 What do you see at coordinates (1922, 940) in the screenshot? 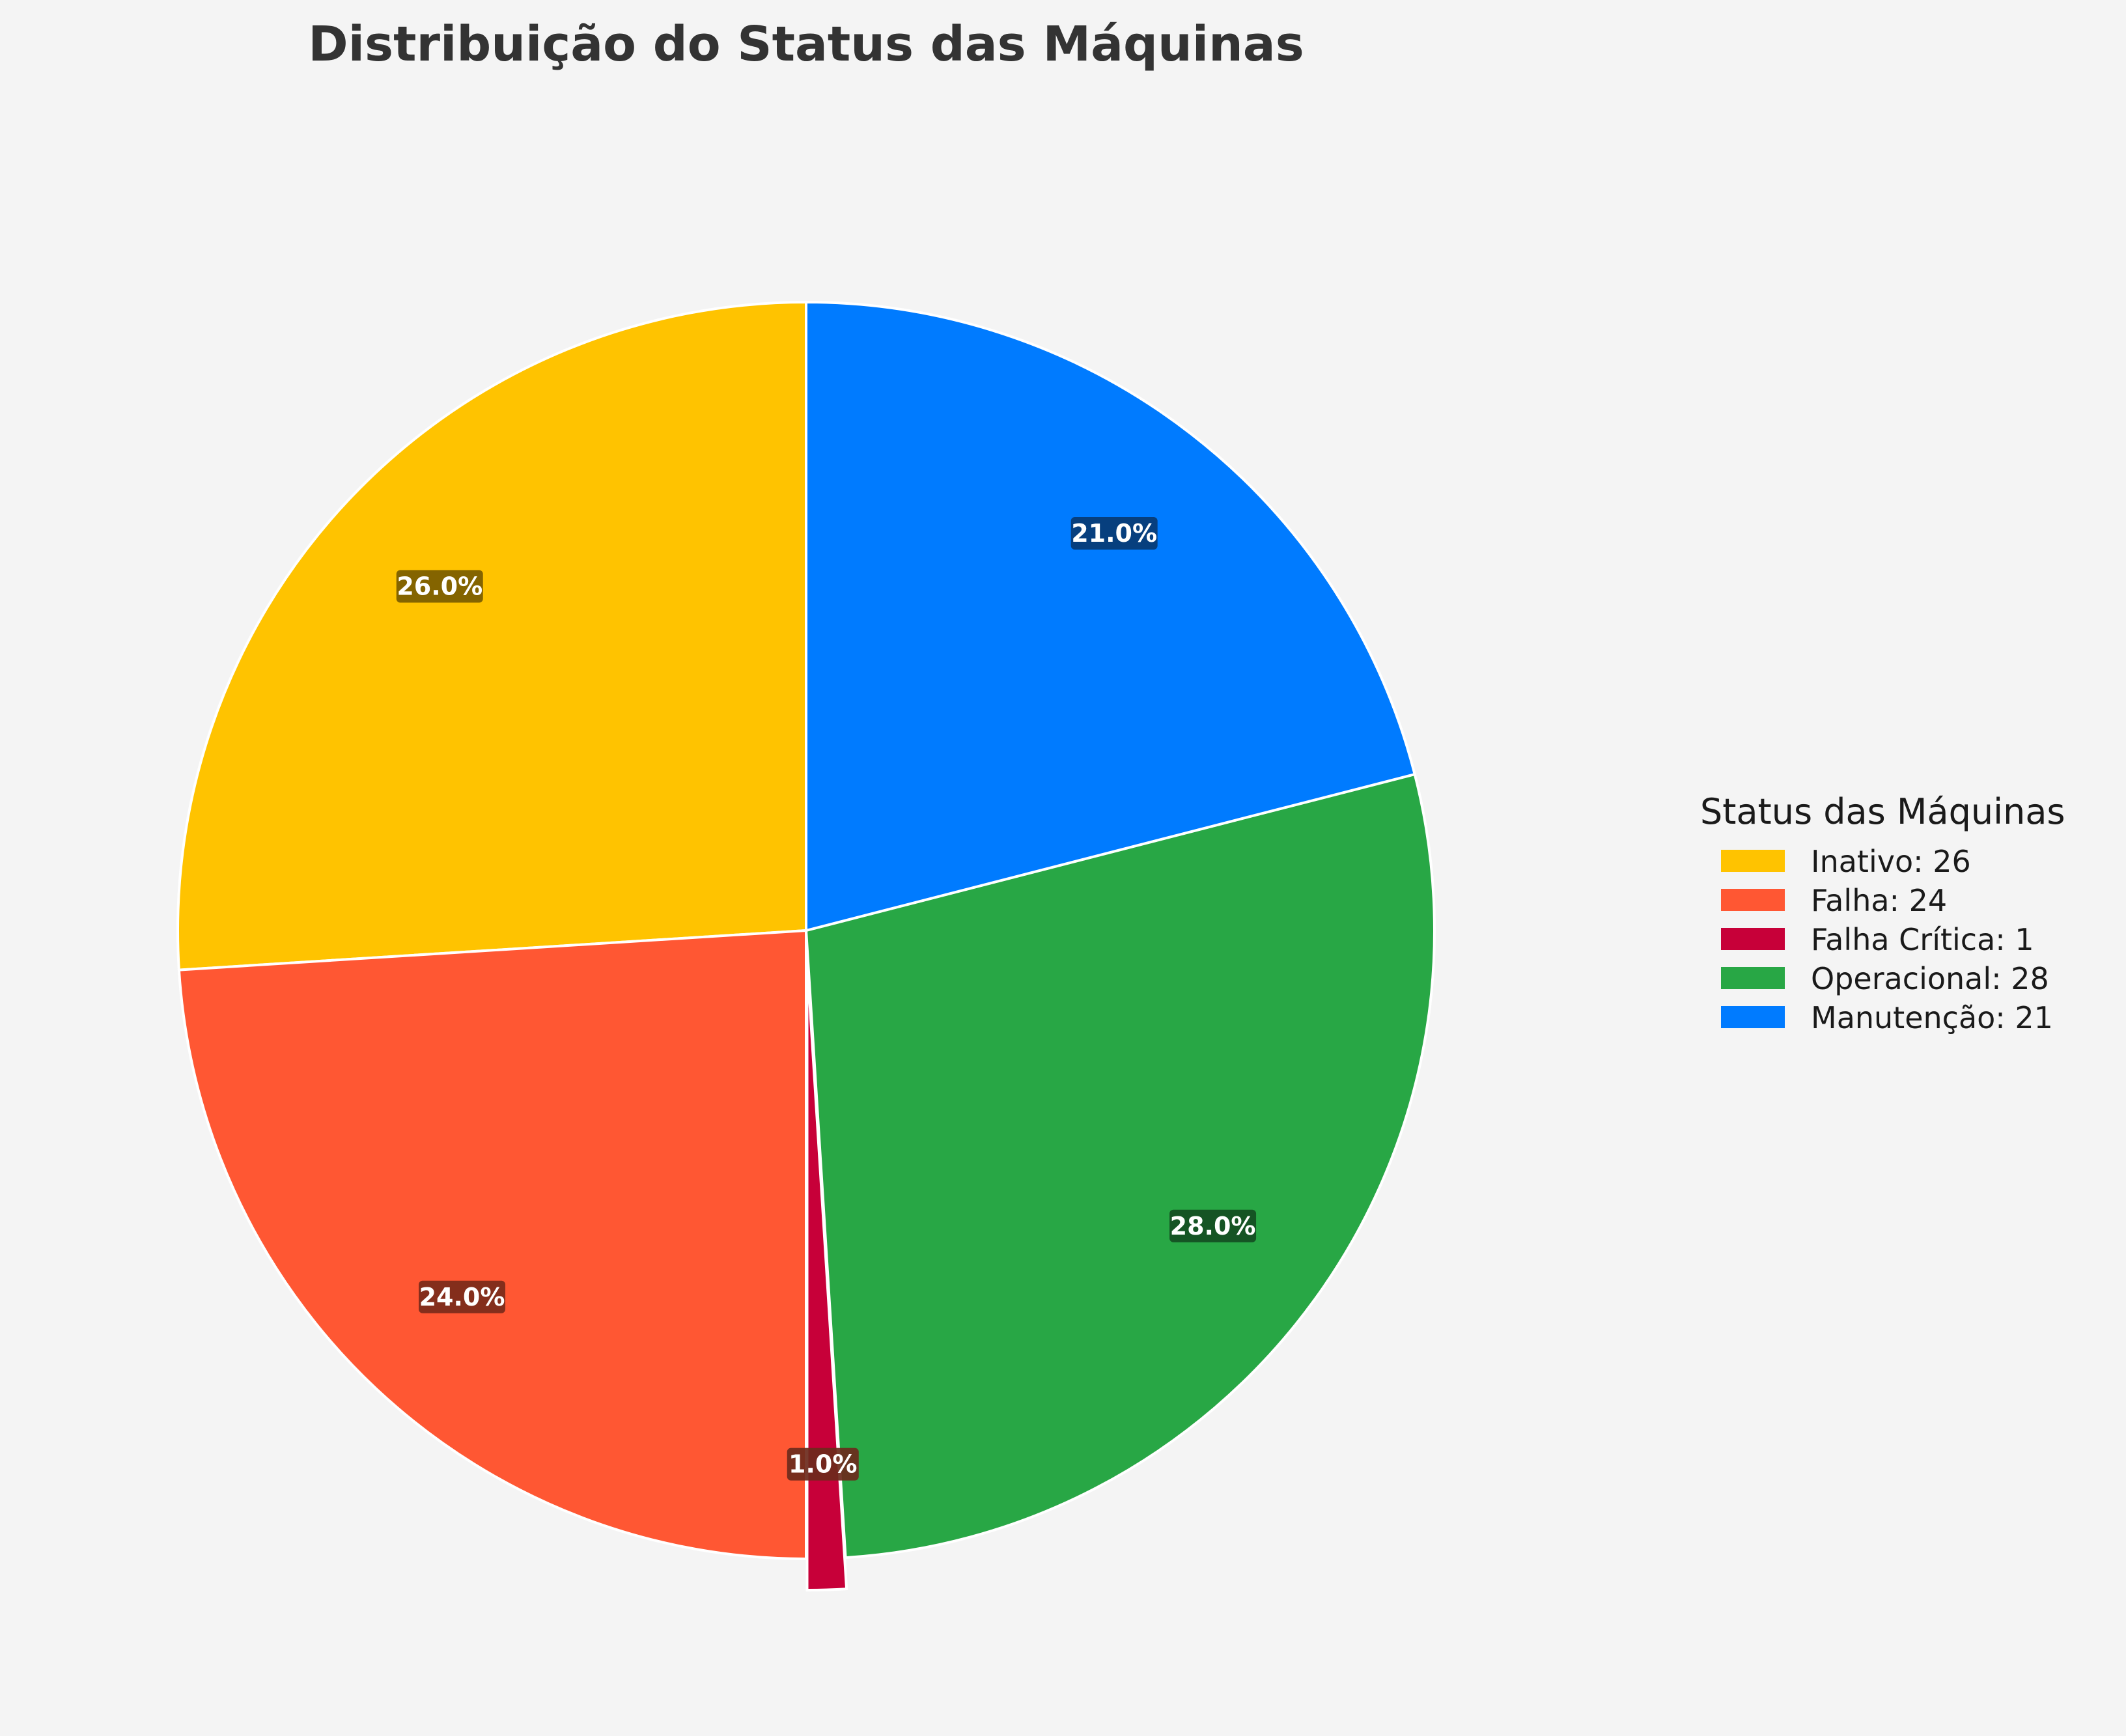
I see `legend-label: Falha Crítica: 1` at bounding box center [1922, 940].